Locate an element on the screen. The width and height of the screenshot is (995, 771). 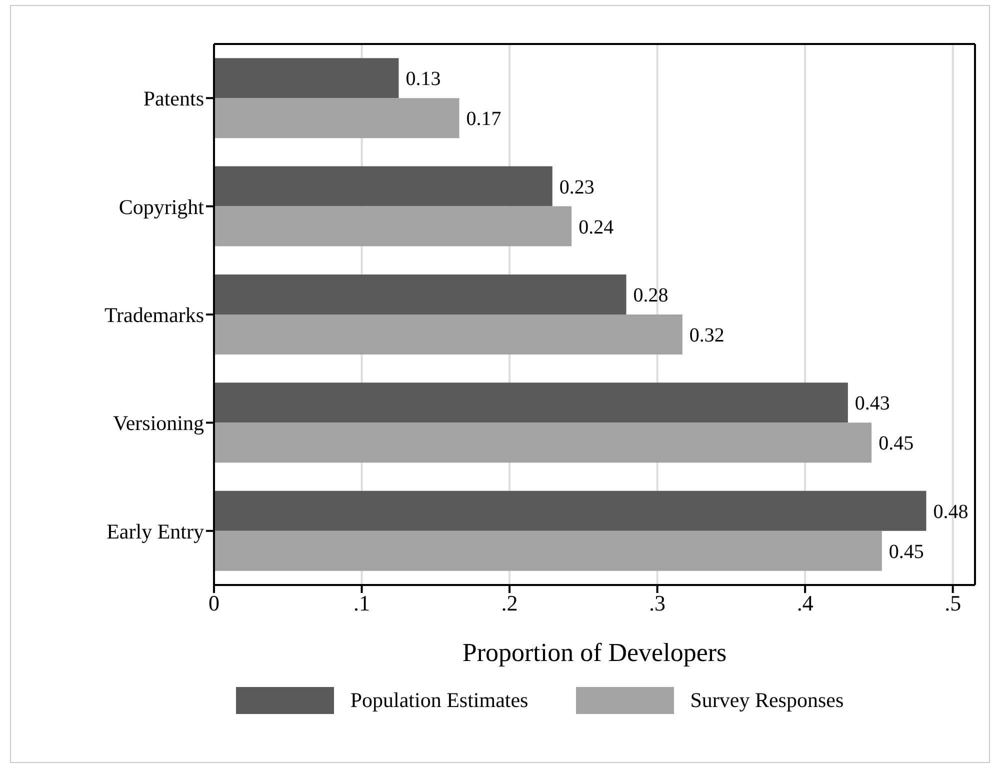
data-label: 0.43 is located at coordinates (872, 403).